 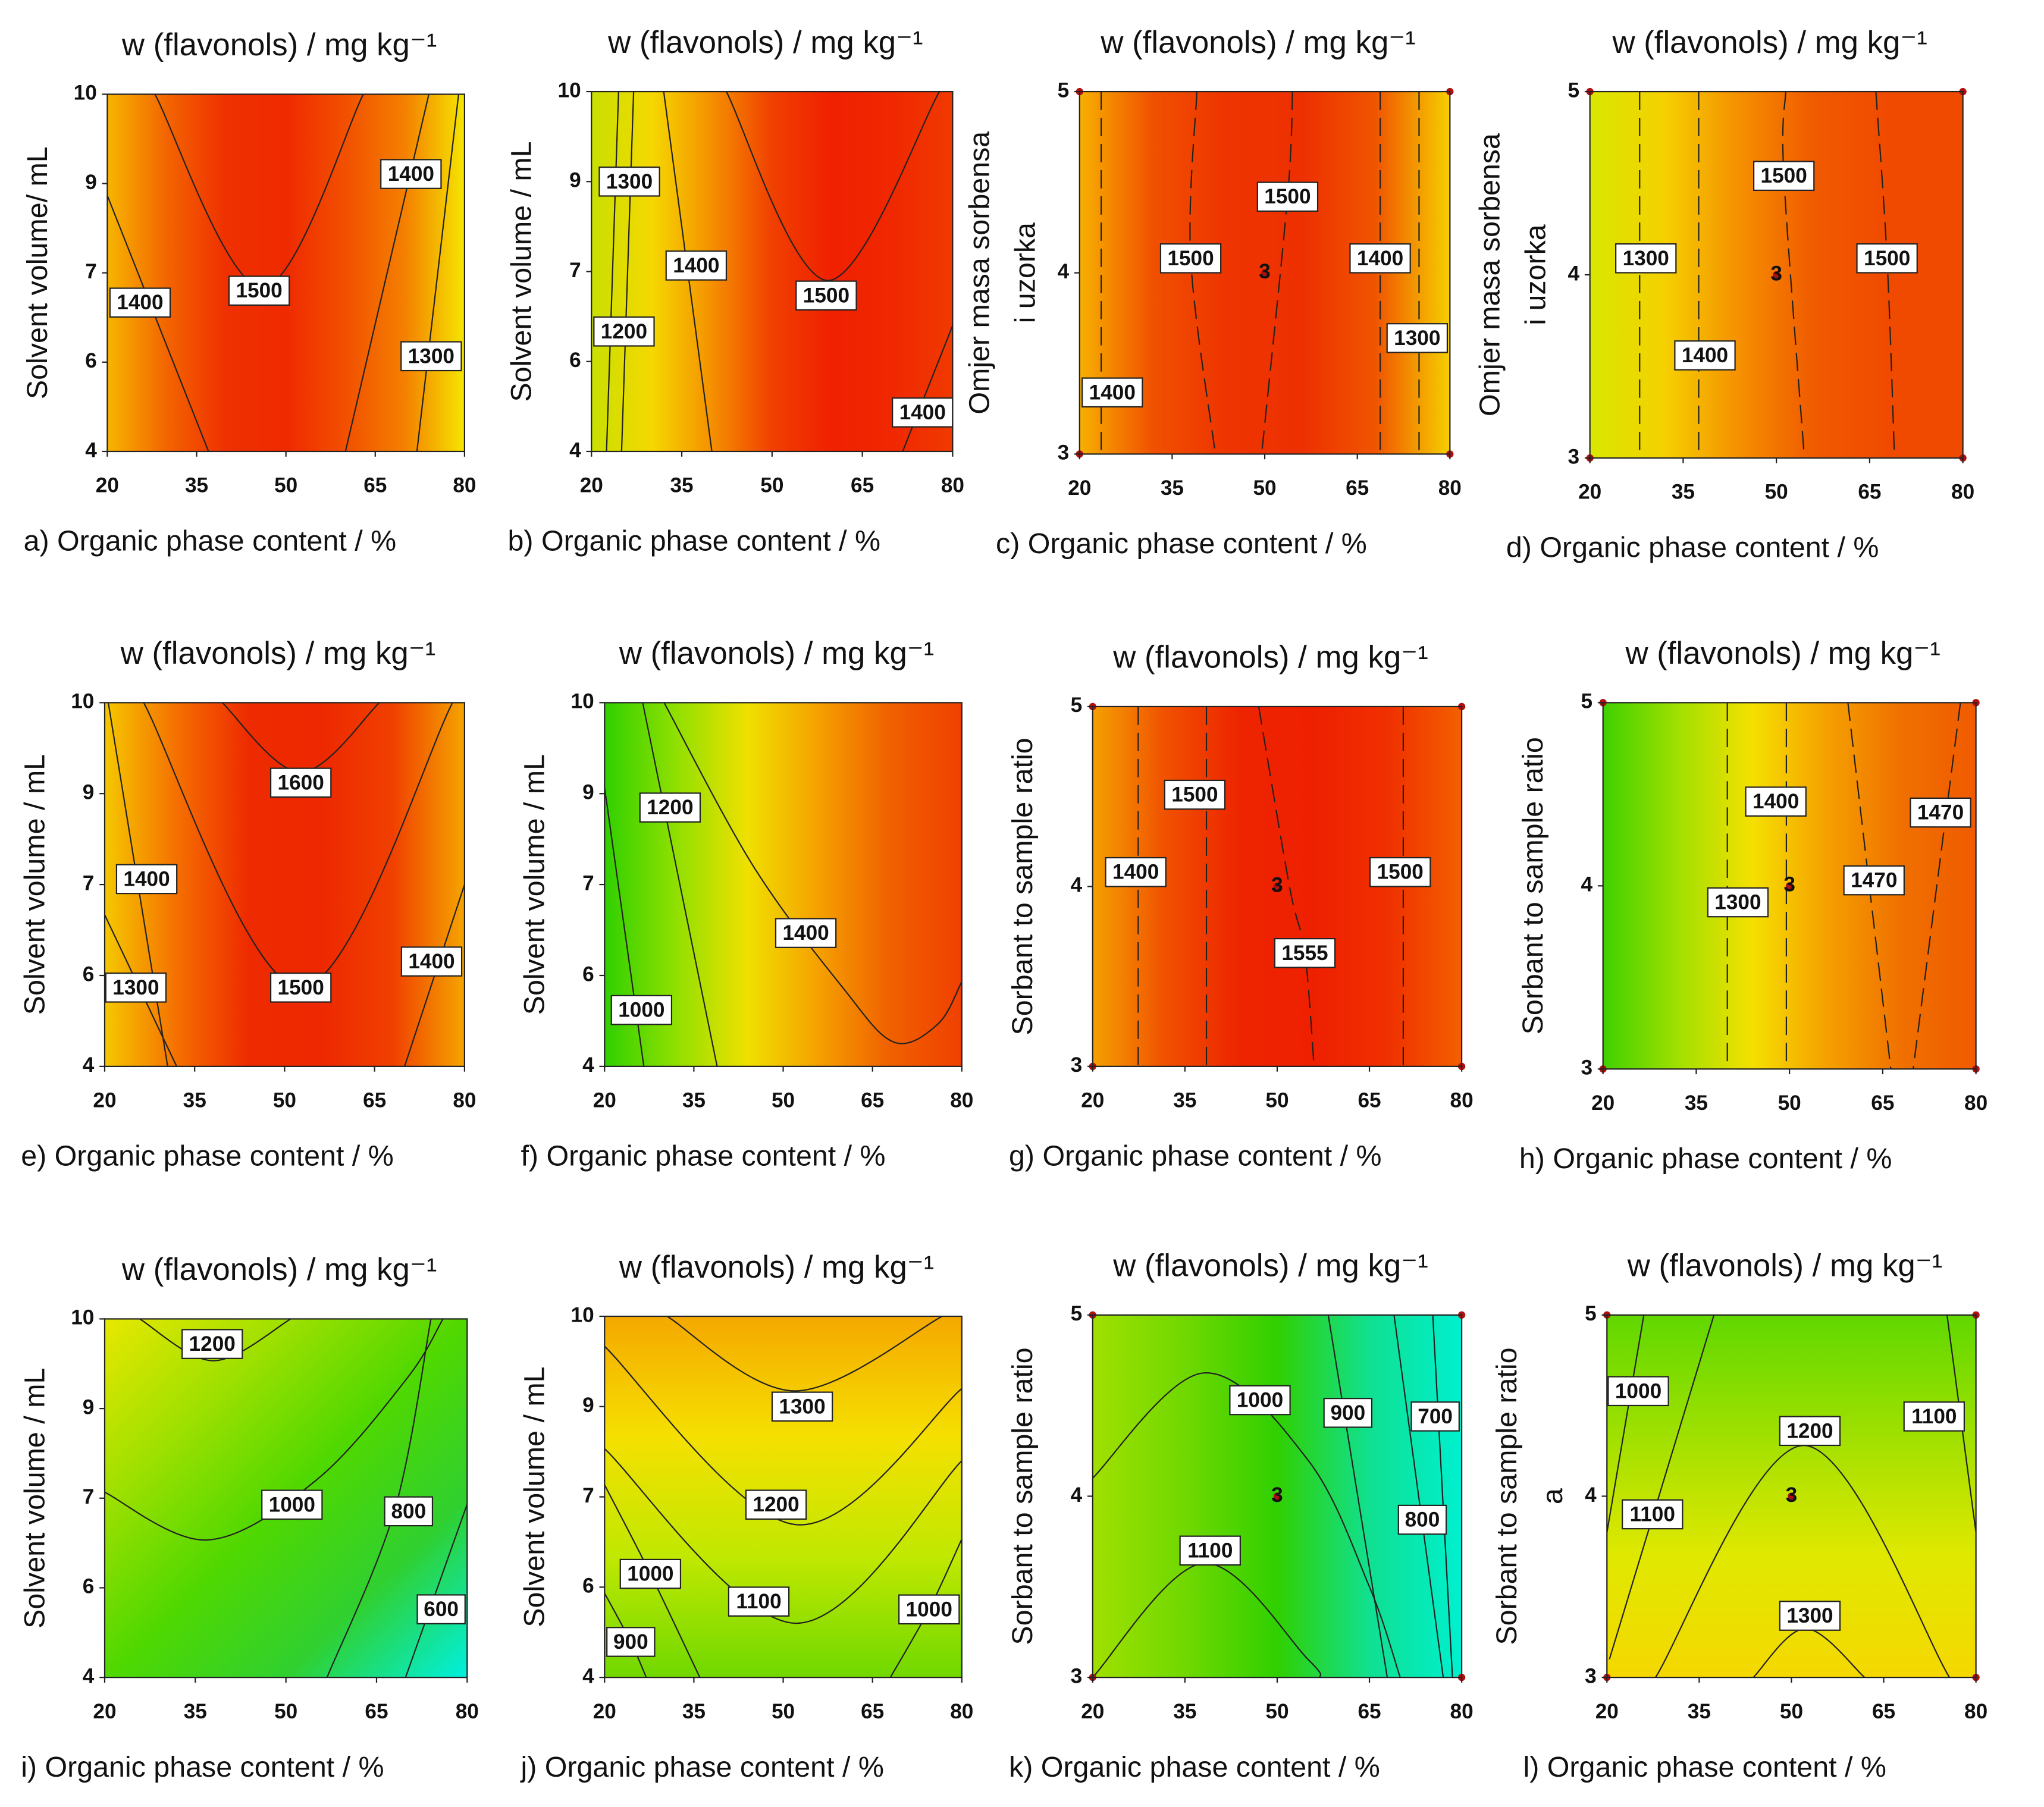 I want to click on design-point, so click(x=1277, y=1496).